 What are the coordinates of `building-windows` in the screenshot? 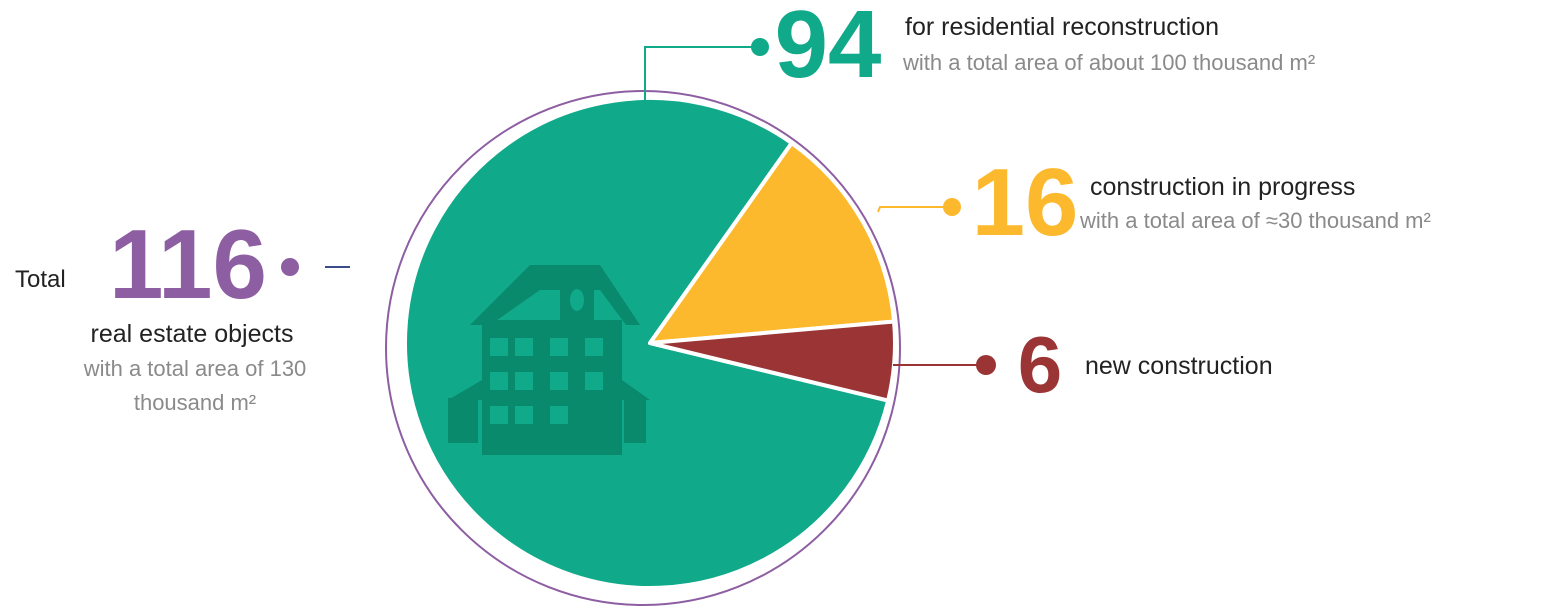 It's located at (546, 356).